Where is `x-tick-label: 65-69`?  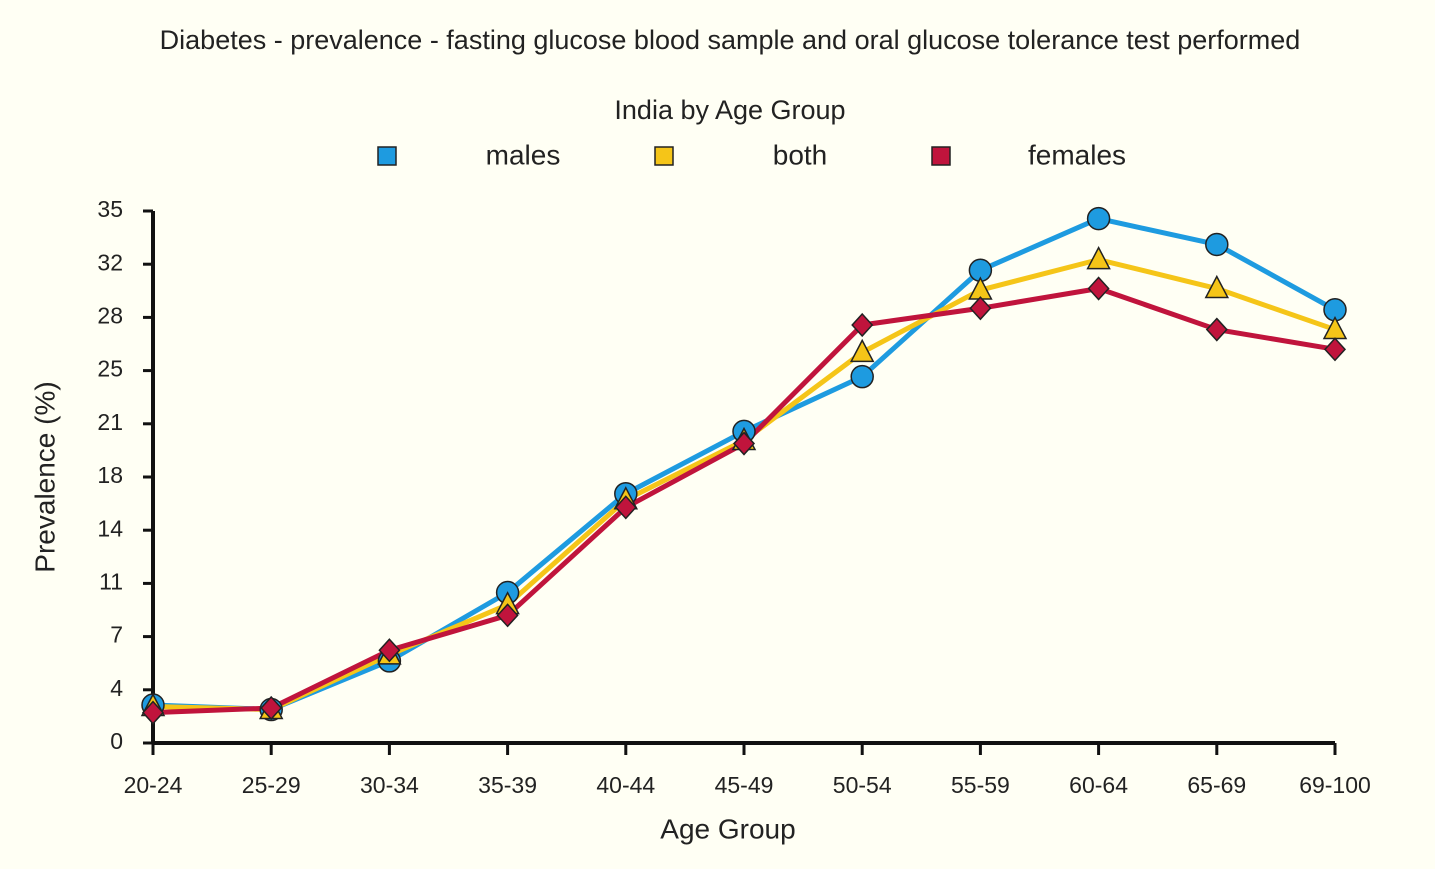 x-tick-label: 65-69 is located at coordinates (1216, 785).